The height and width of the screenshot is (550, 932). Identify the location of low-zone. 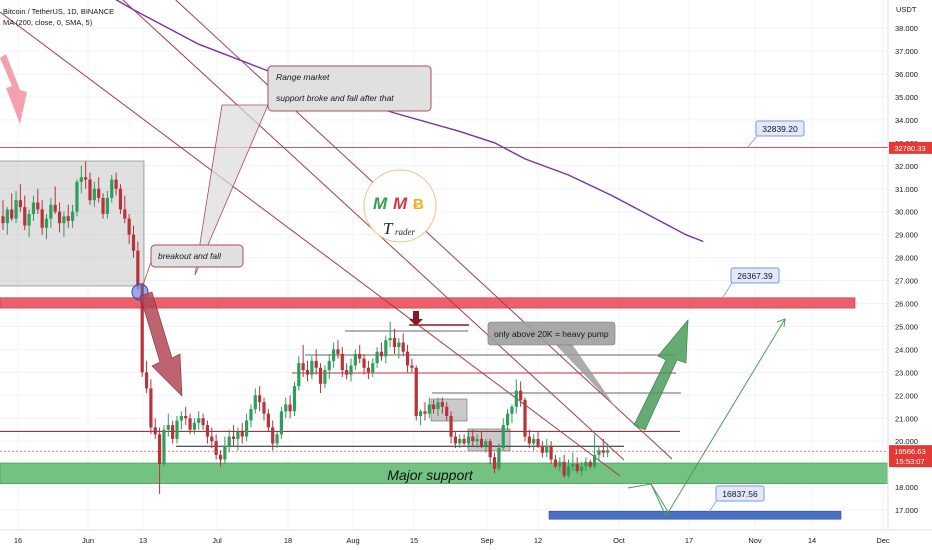
(695, 515).